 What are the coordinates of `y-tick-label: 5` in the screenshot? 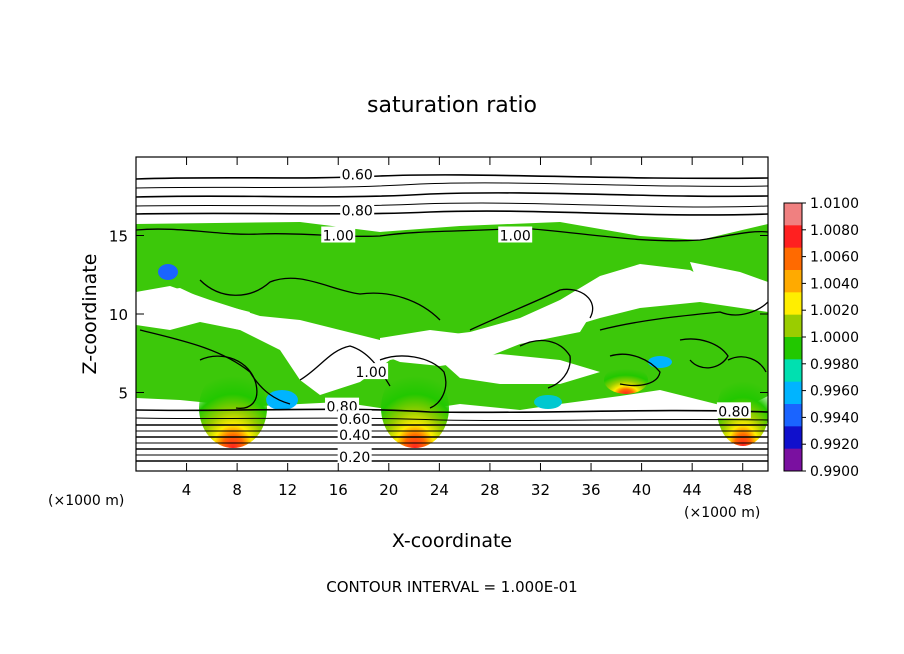 It's located at (123, 394).